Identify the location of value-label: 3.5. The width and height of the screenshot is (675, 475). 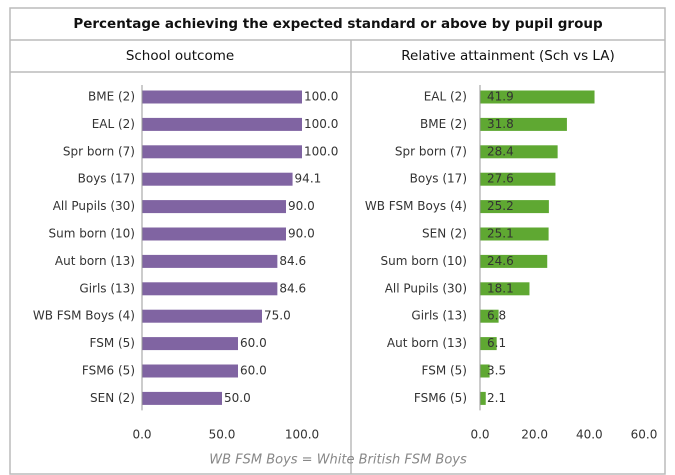
(496, 371).